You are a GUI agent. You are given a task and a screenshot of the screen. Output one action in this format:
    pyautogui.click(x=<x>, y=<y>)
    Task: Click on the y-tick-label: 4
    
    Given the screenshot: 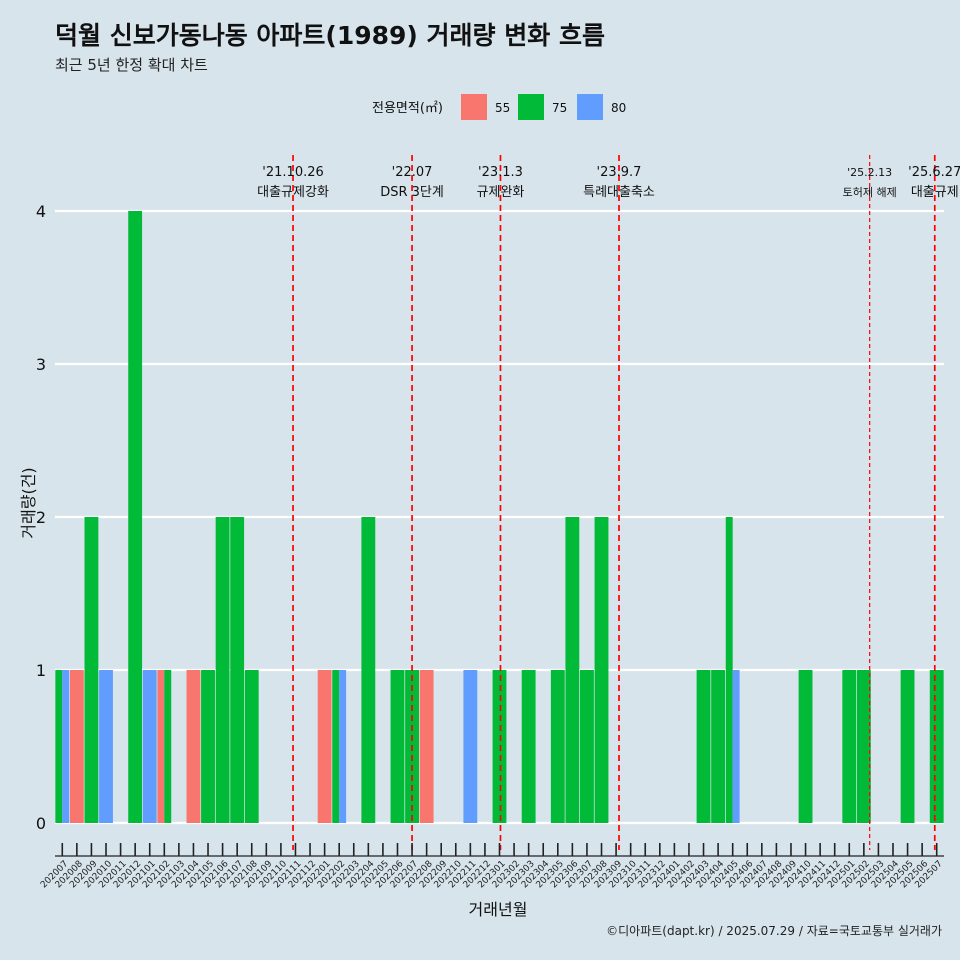 What is the action you would take?
    pyautogui.click(x=41, y=211)
    